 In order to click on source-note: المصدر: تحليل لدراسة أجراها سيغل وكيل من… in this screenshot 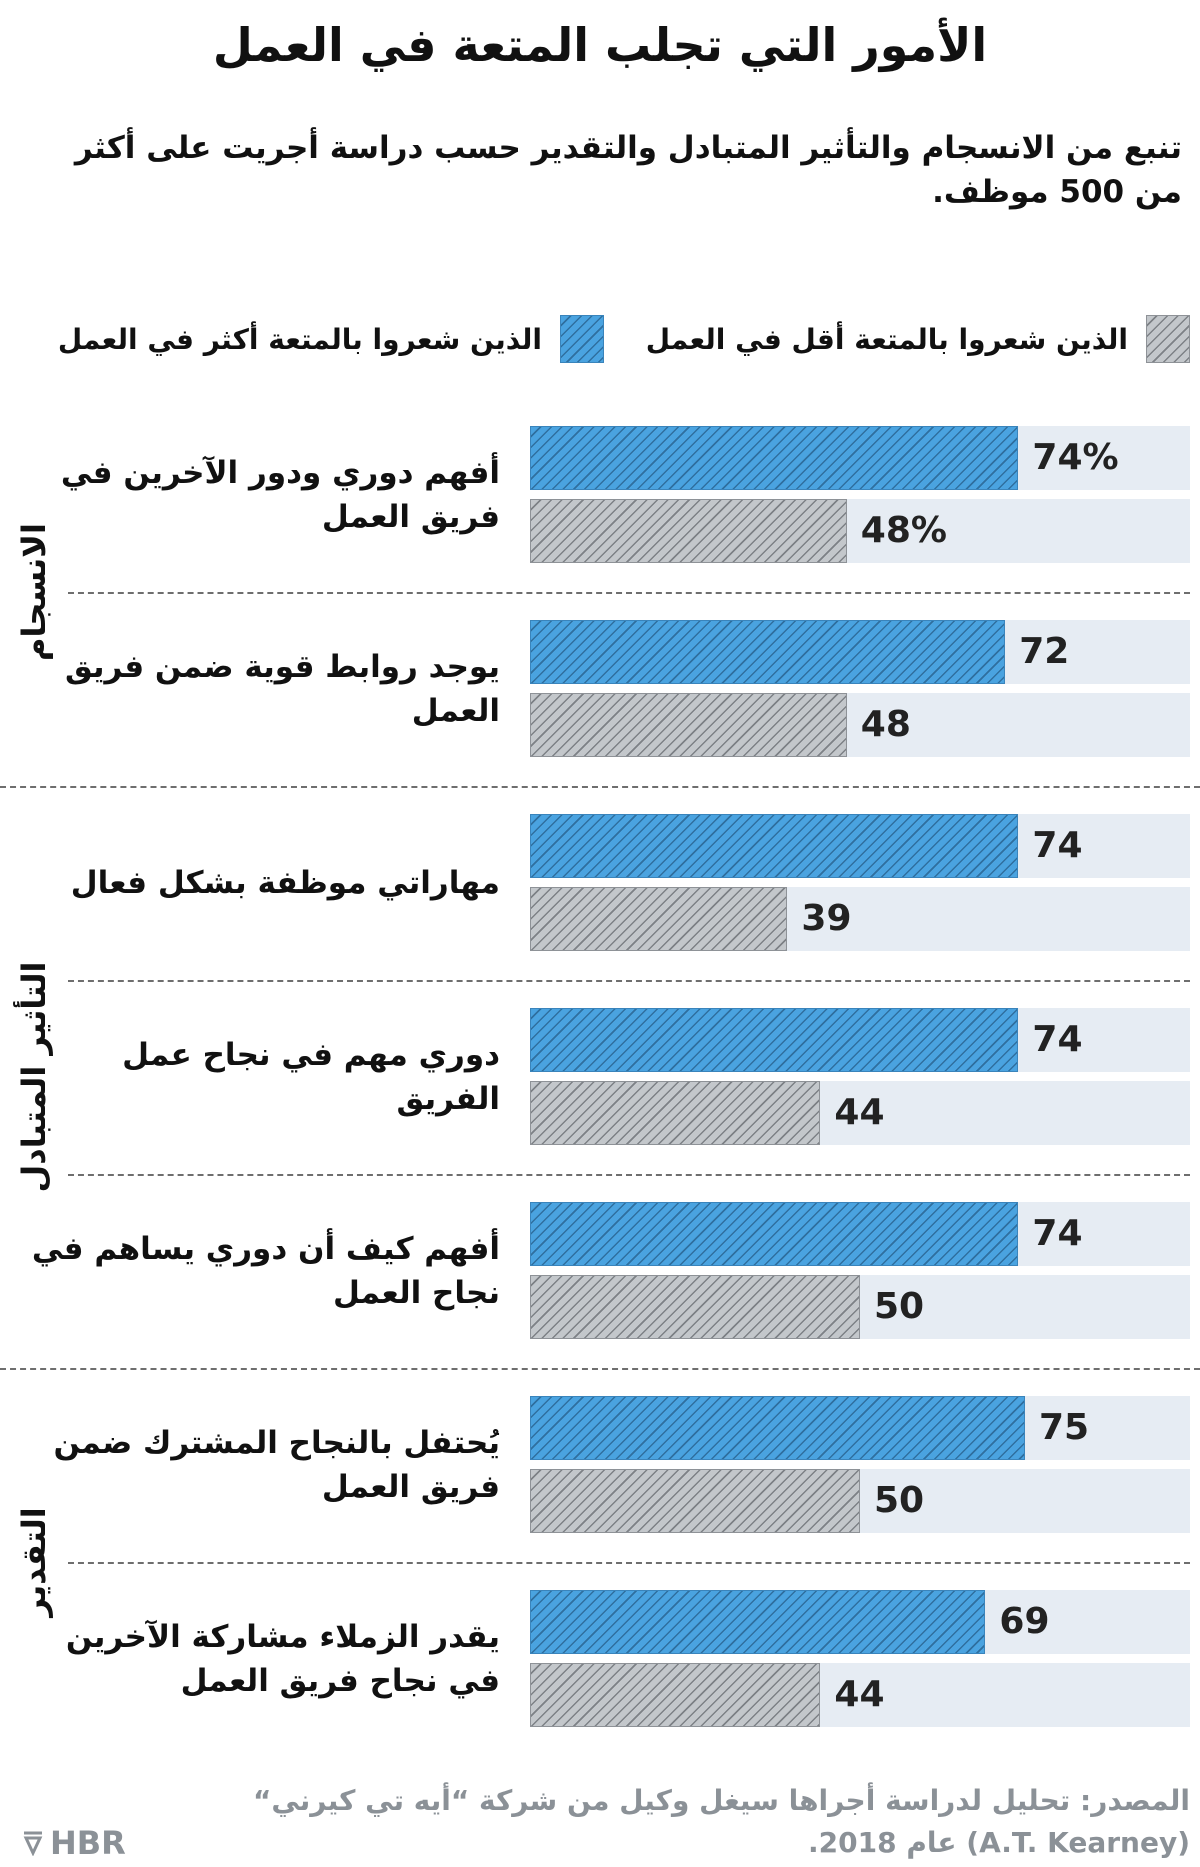, I will do `click(720, 1822)`.